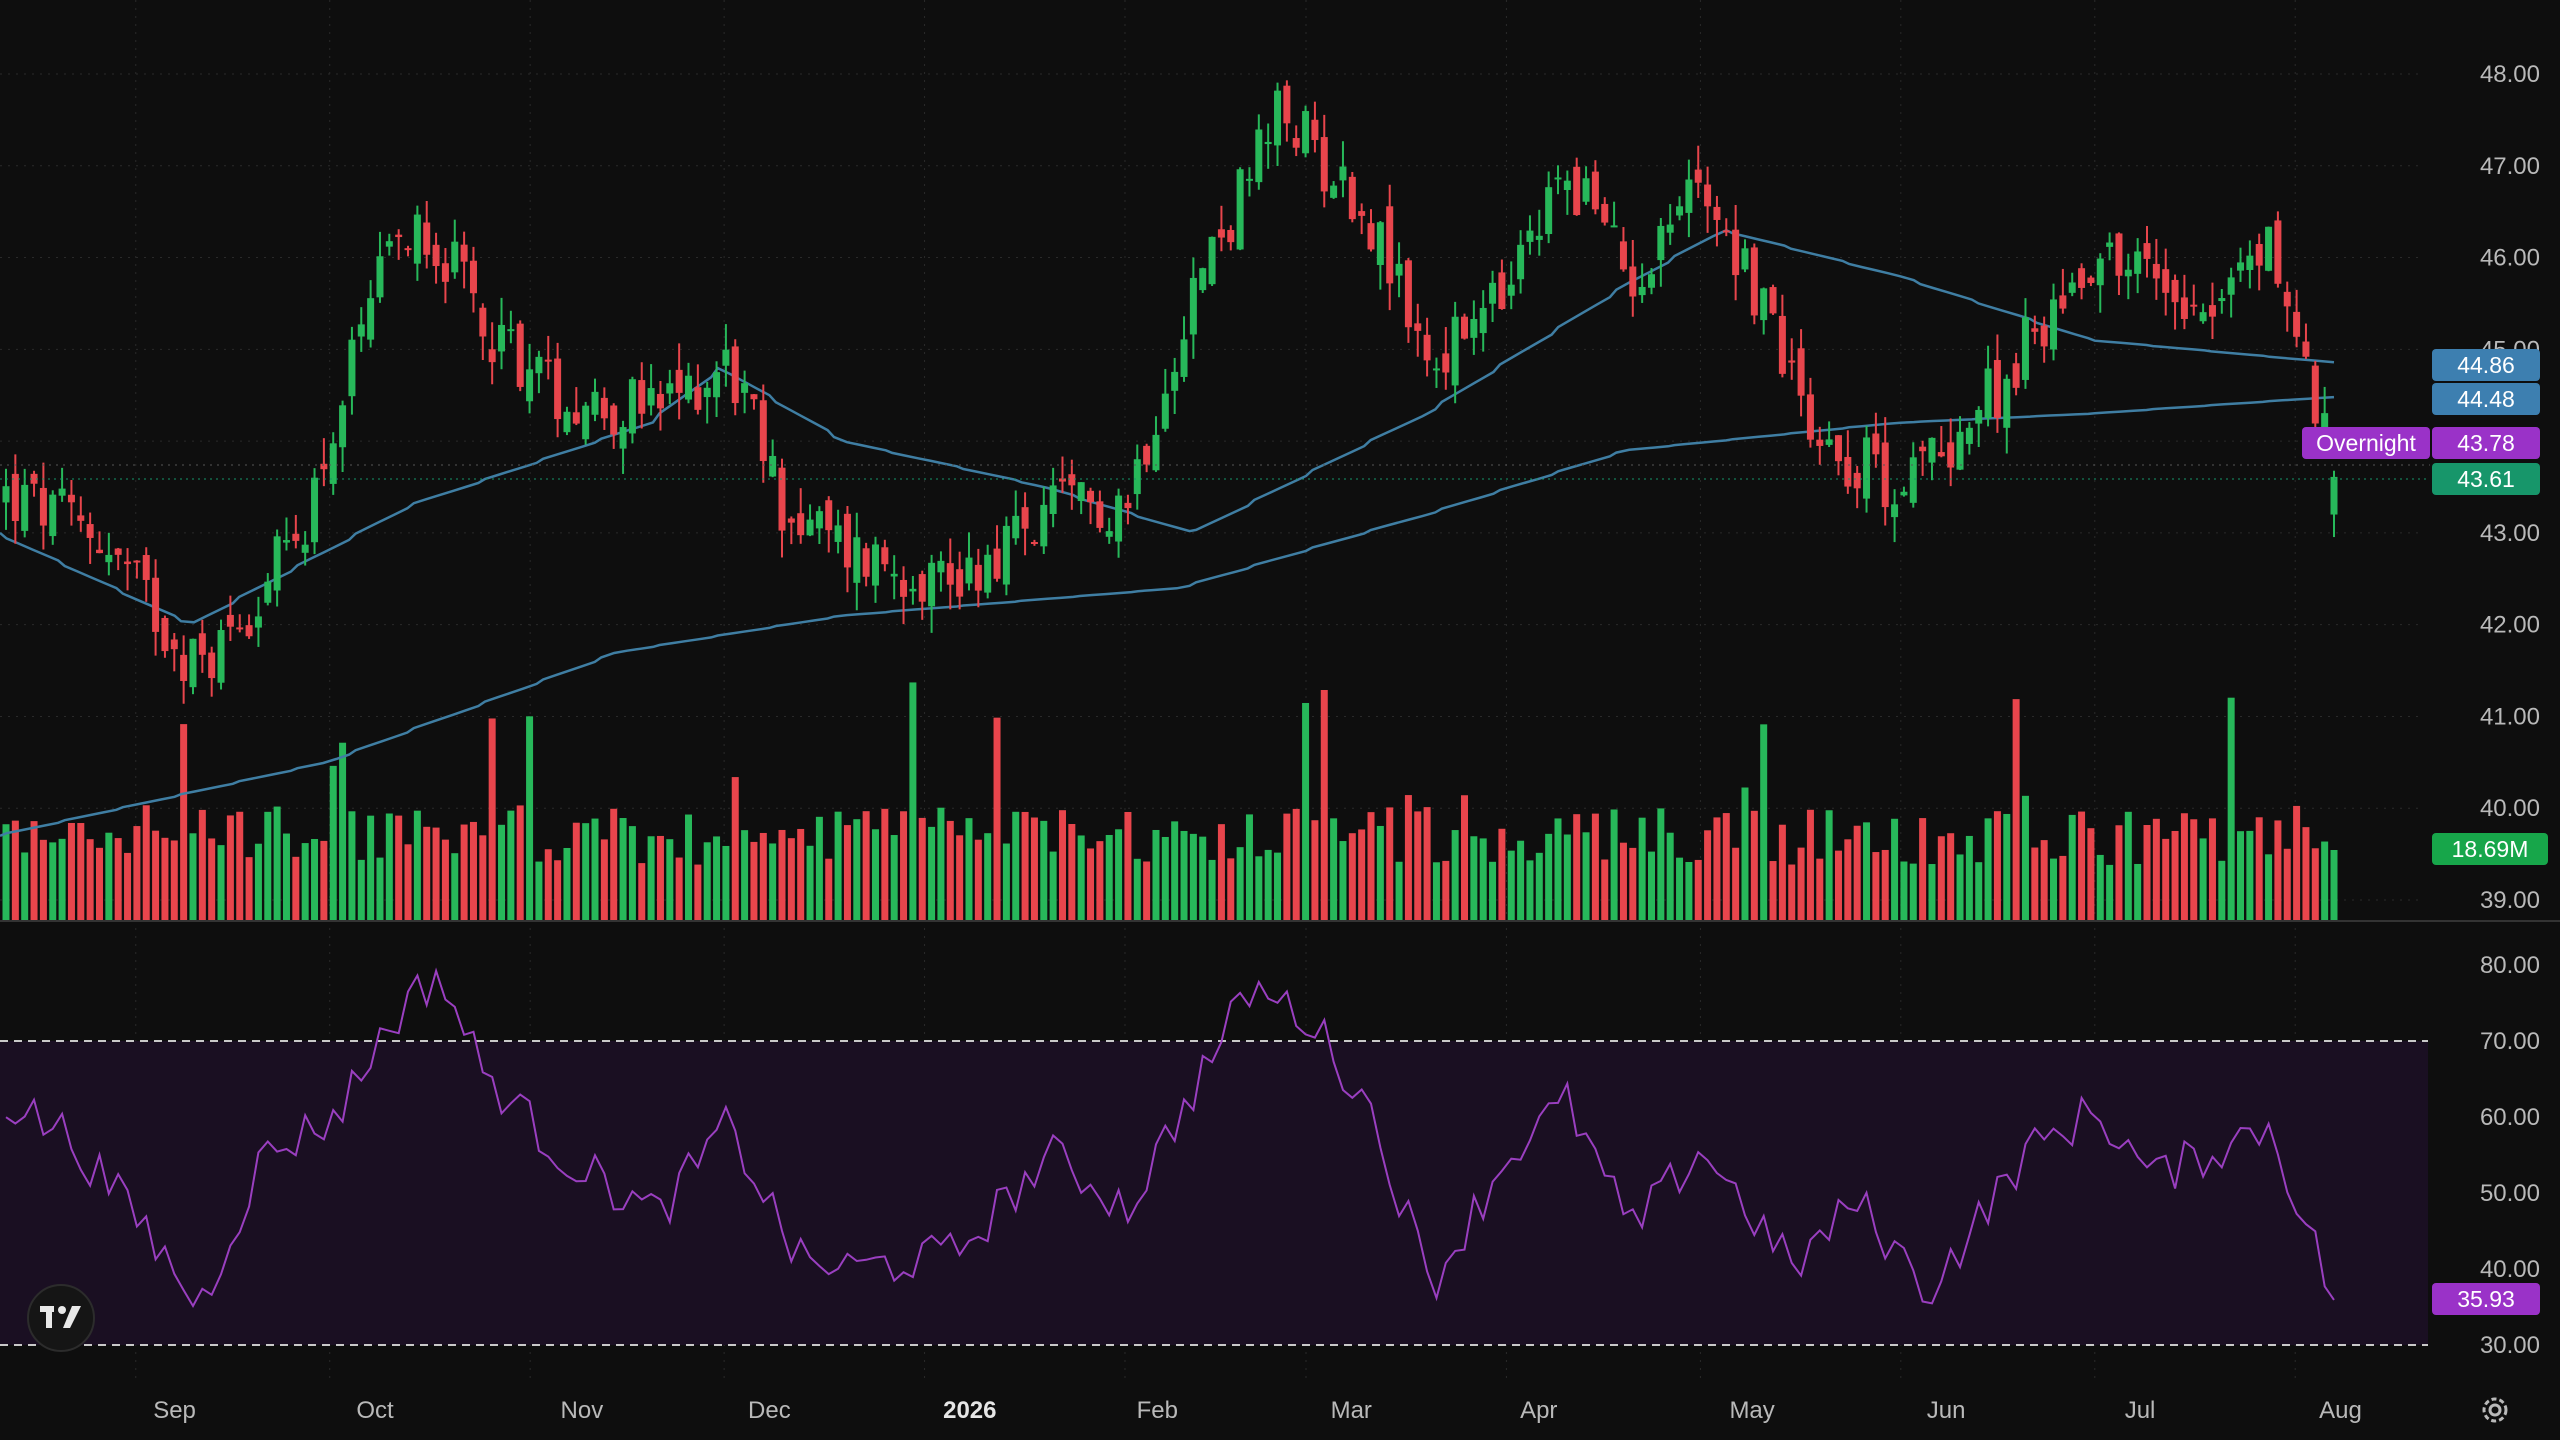 The height and width of the screenshot is (1440, 2560). I want to click on time-tick-label: Sep, so click(174, 1410).